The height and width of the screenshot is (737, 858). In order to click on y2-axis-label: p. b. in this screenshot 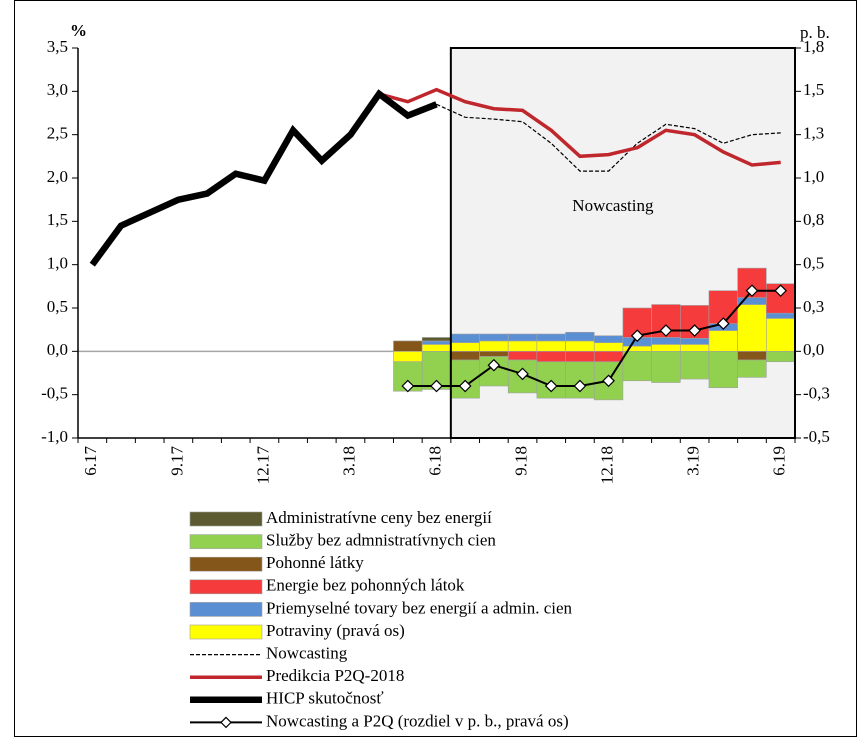, I will do `click(815, 32)`.